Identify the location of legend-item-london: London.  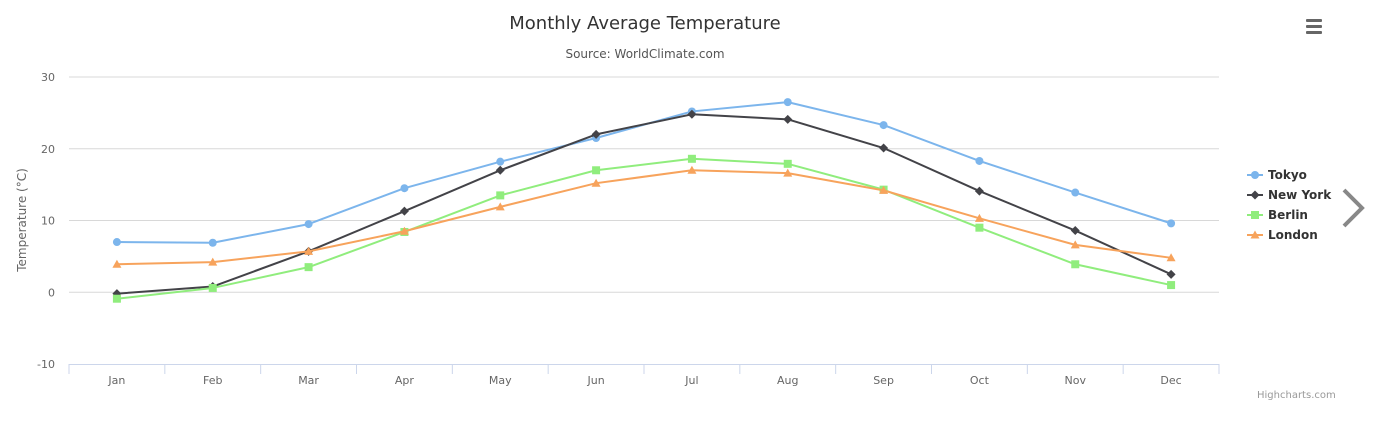
(1282, 235).